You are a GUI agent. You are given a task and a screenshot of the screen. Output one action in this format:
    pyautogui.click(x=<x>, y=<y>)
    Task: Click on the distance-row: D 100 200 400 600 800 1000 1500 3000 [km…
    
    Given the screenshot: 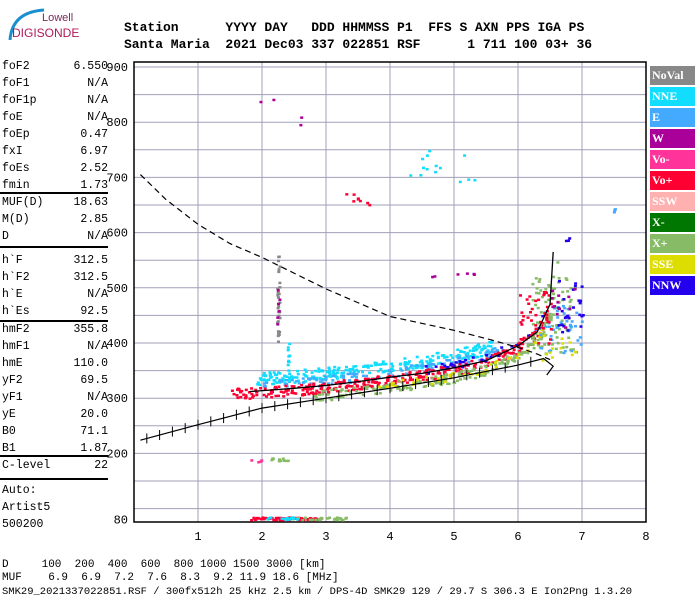 What is the action you would take?
    pyautogui.click(x=164, y=565)
    